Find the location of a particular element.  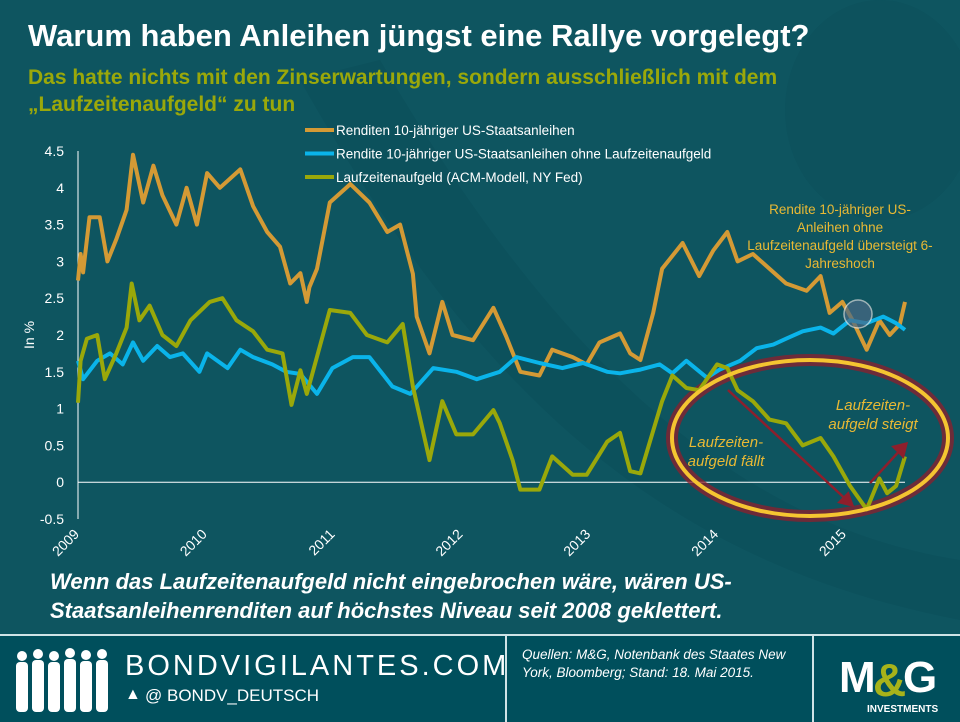

twitter-handle: @ BONDV_DEUTSCH is located at coordinates (232, 695).